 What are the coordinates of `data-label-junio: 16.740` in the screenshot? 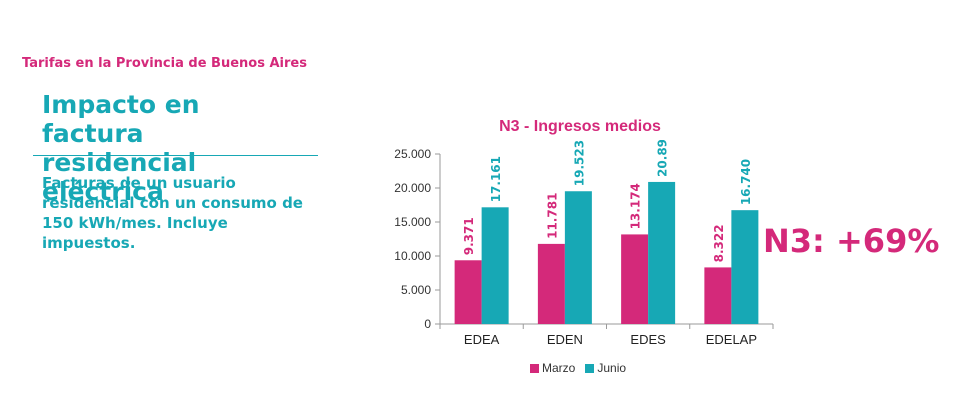 It's located at (746, 182).